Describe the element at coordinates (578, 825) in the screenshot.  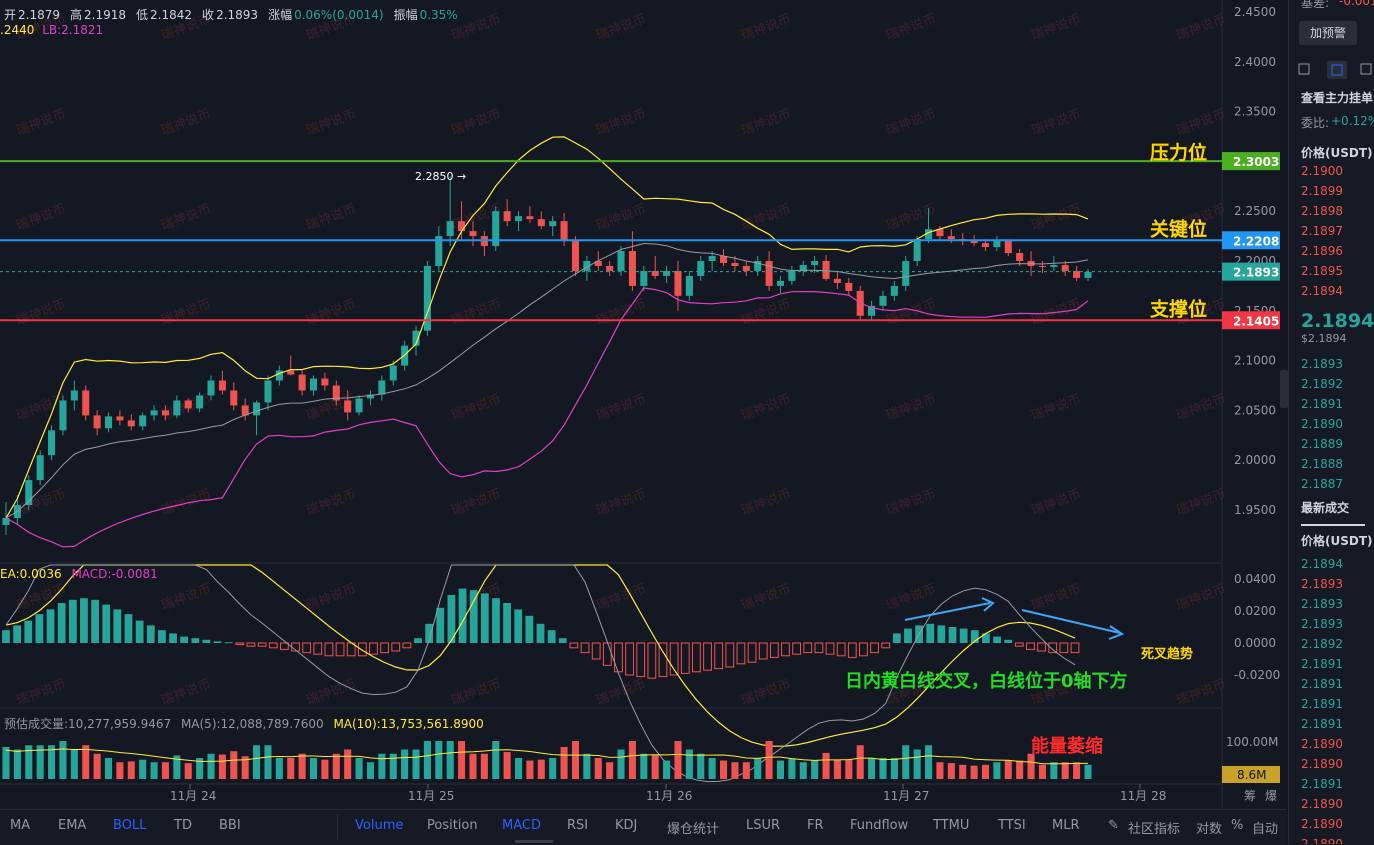
I see `subindicator-tab: RSI` at that location.